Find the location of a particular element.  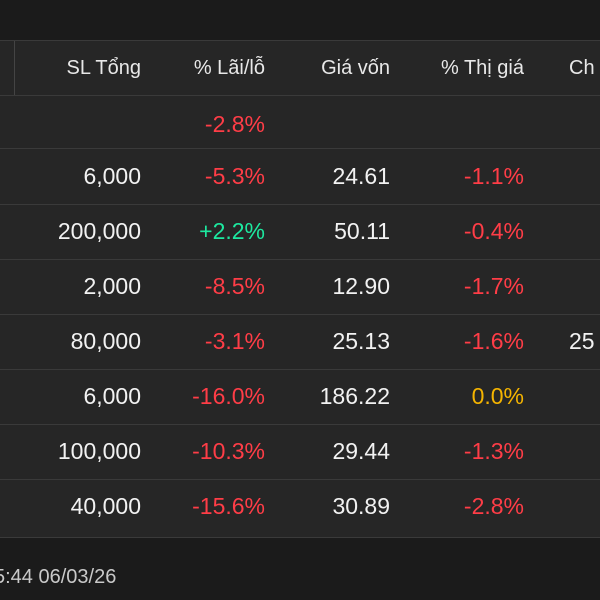

cell-market-change: -0.4% is located at coordinates (493, 231).